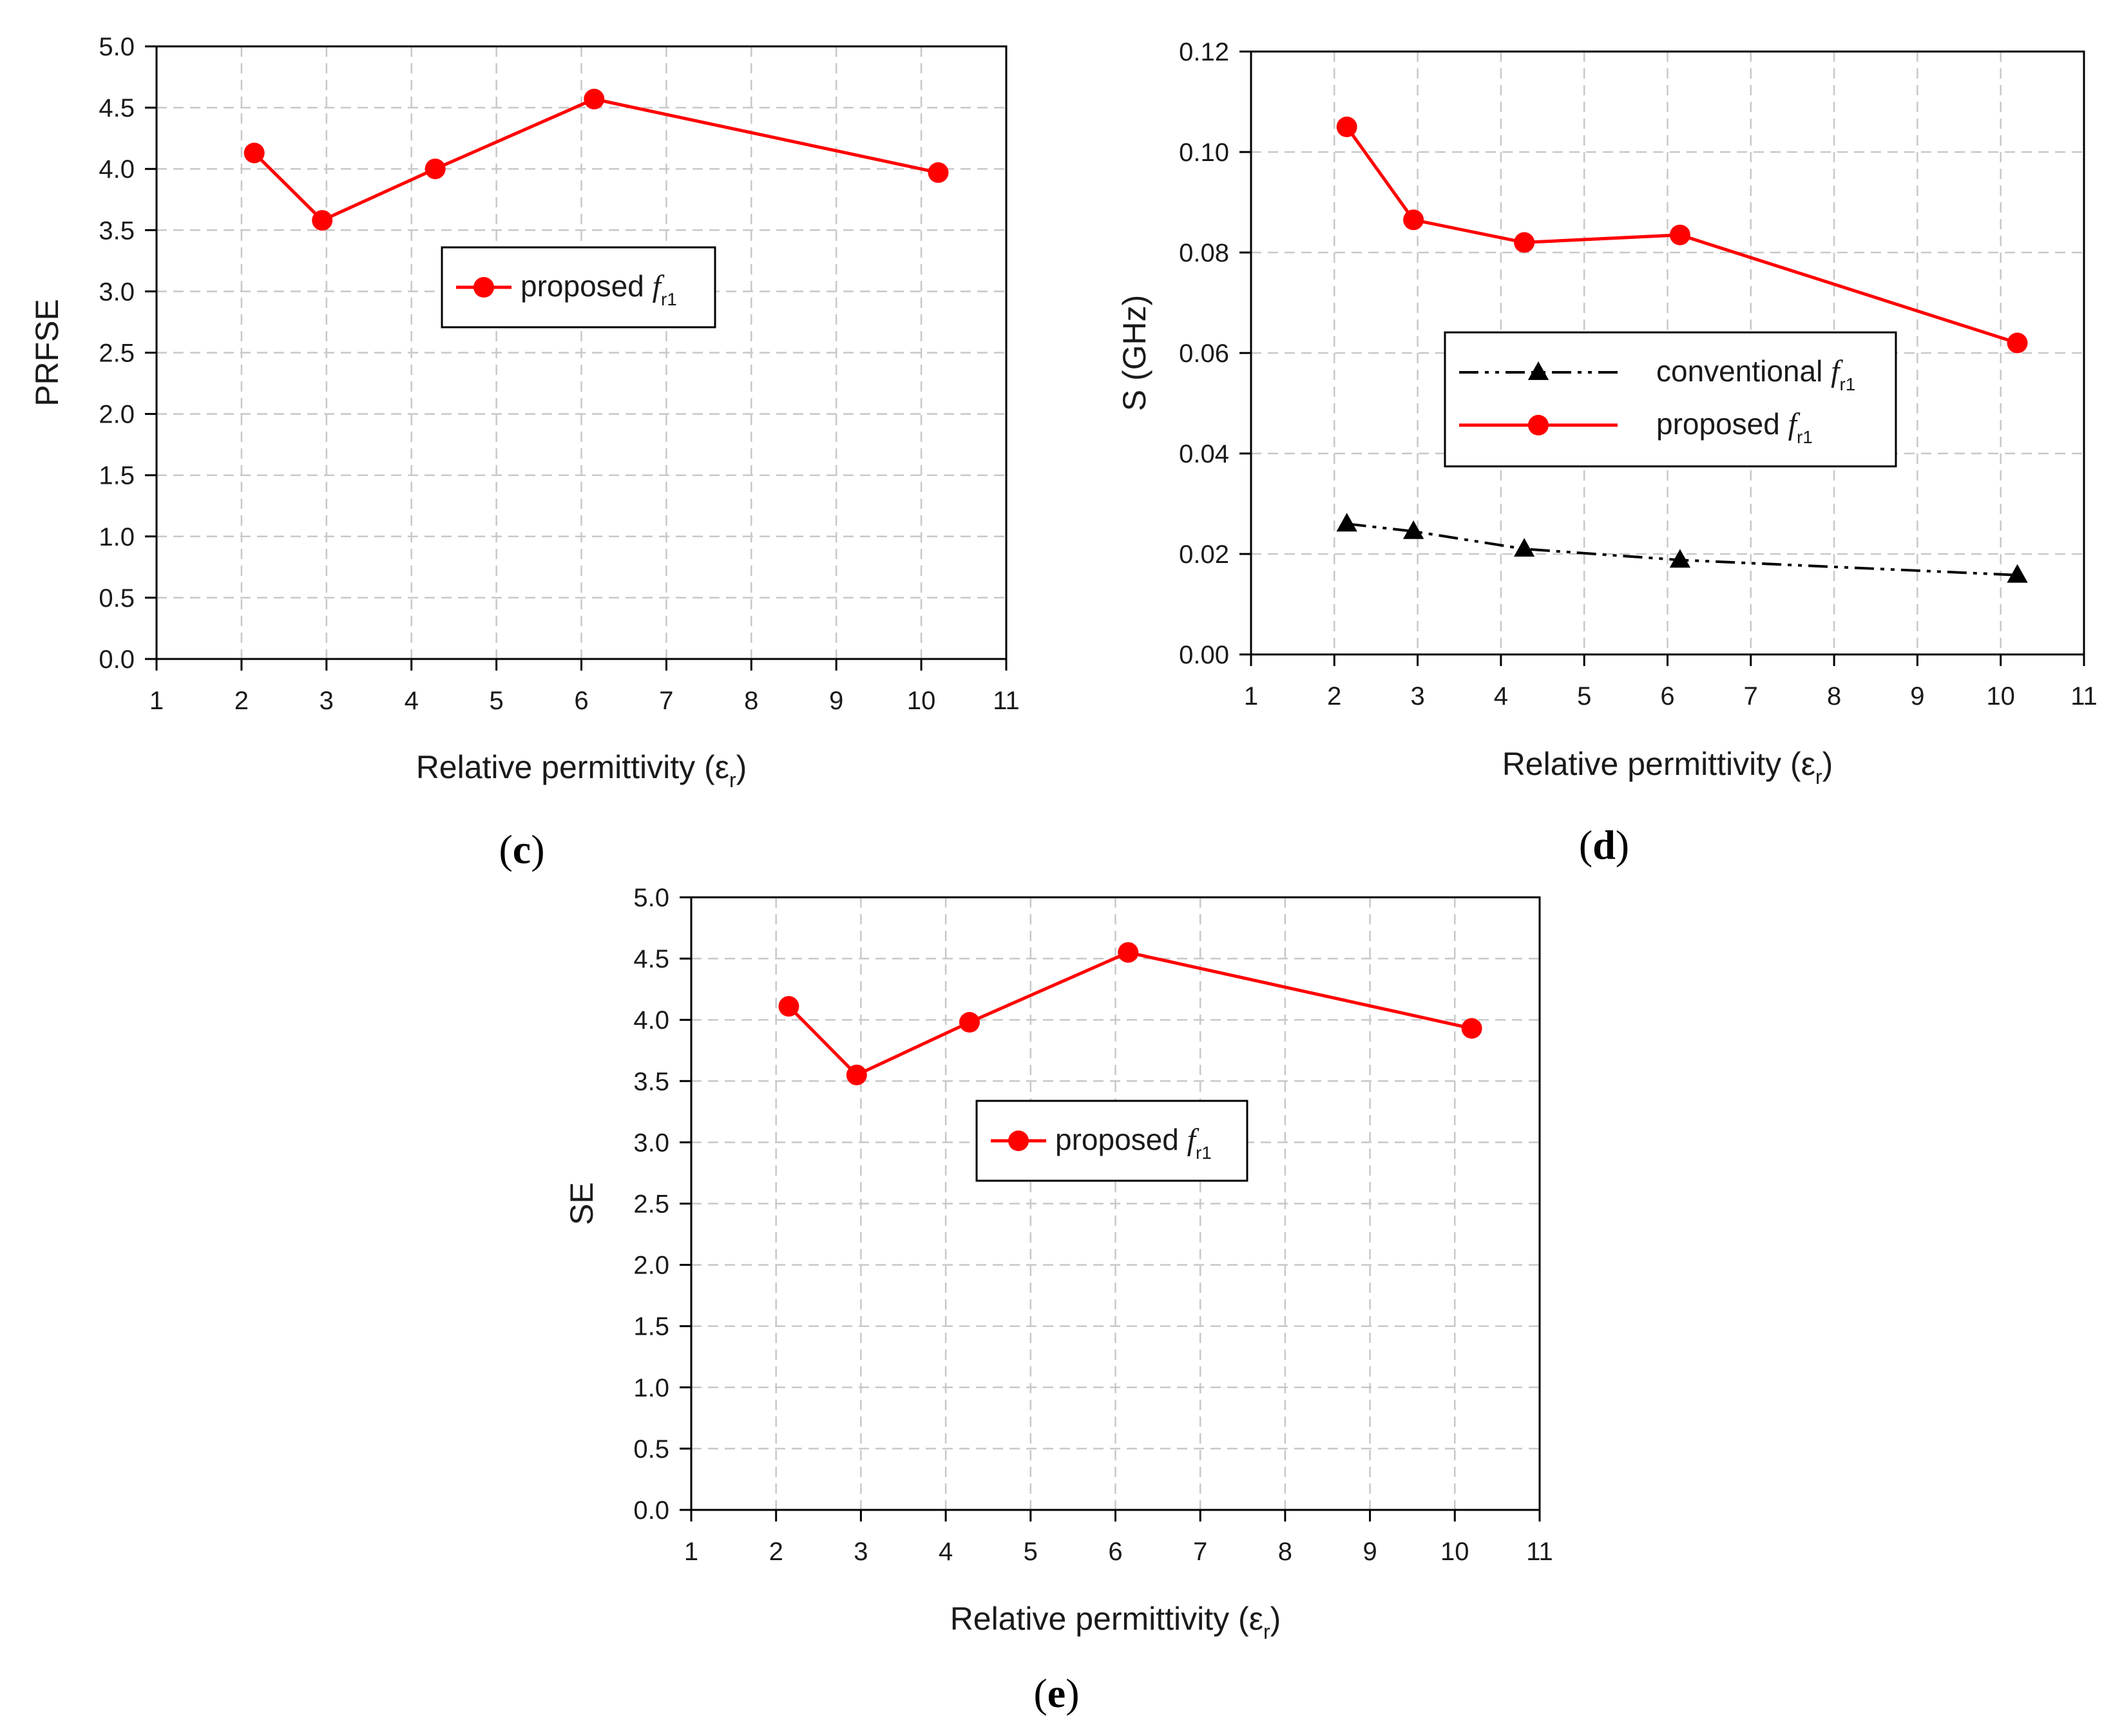 The height and width of the screenshot is (1736, 2122). What do you see at coordinates (651, 1143) in the screenshot?
I see `y-tick-label: 3.0` at bounding box center [651, 1143].